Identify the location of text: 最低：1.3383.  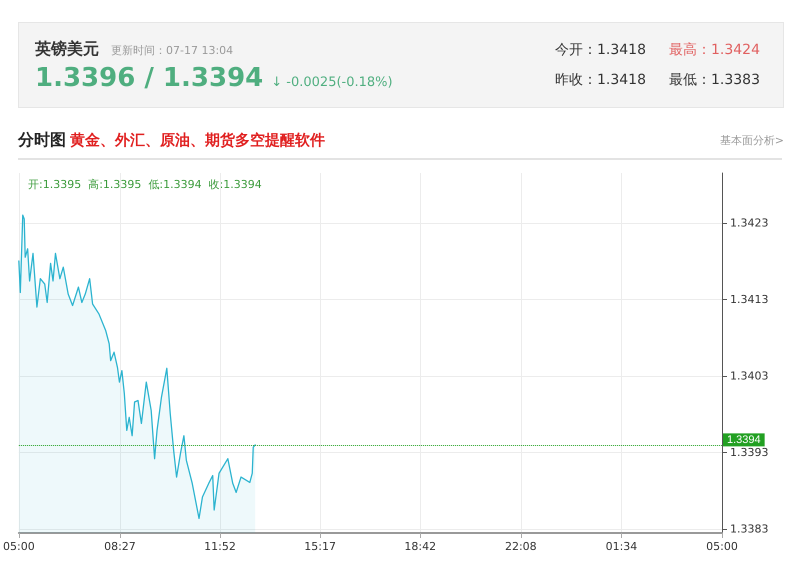
(714, 80).